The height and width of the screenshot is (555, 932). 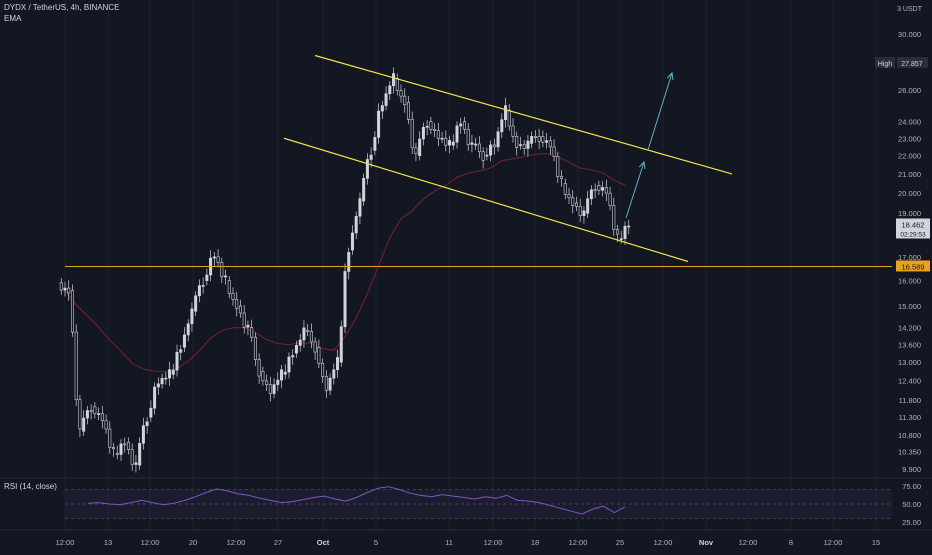 What do you see at coordinates (642, 165) in the screenshot?
I see `projection-arrow-near-head` at bounding box center [642, 165].